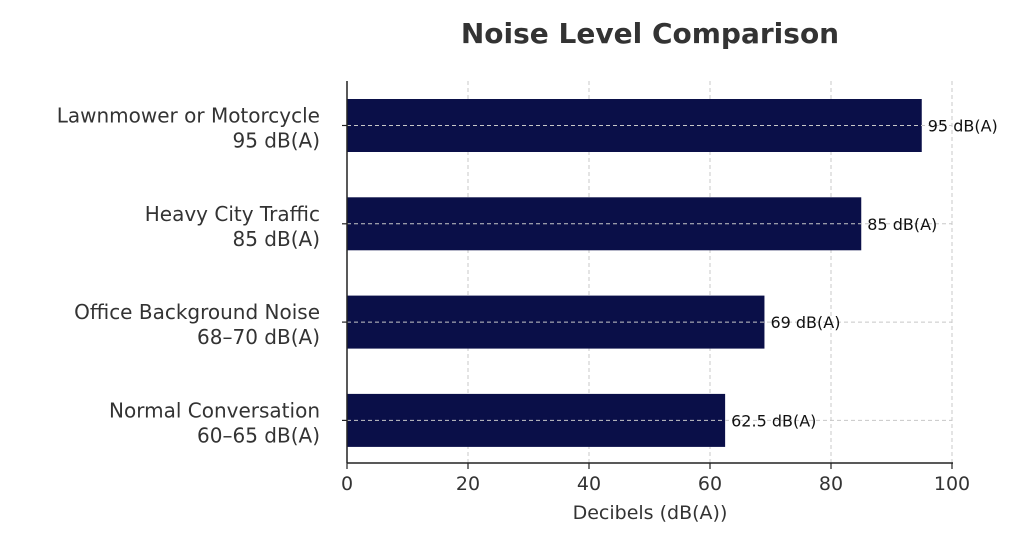  Describe the element at coordinates (556, 322) in the screenshot. I see `bar` at that location.